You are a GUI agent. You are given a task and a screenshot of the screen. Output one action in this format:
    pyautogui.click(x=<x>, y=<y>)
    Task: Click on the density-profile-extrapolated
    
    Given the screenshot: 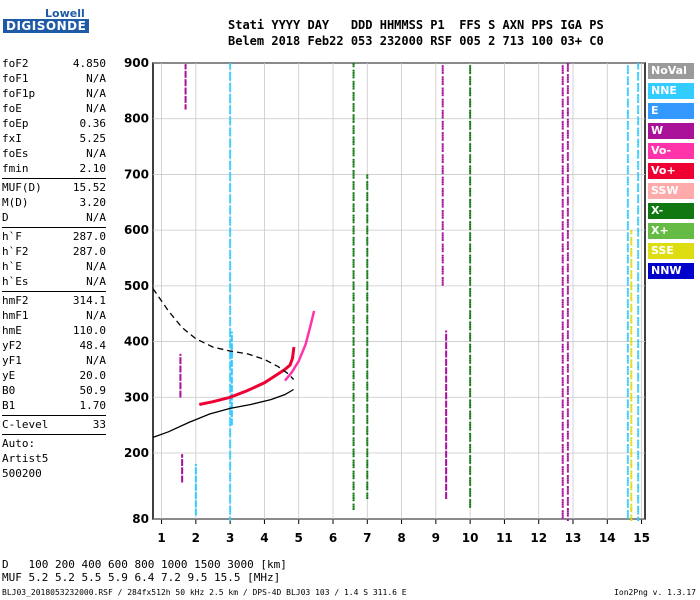 What is the action you would take?
    pyautogui.click(x=223, y=334)
    